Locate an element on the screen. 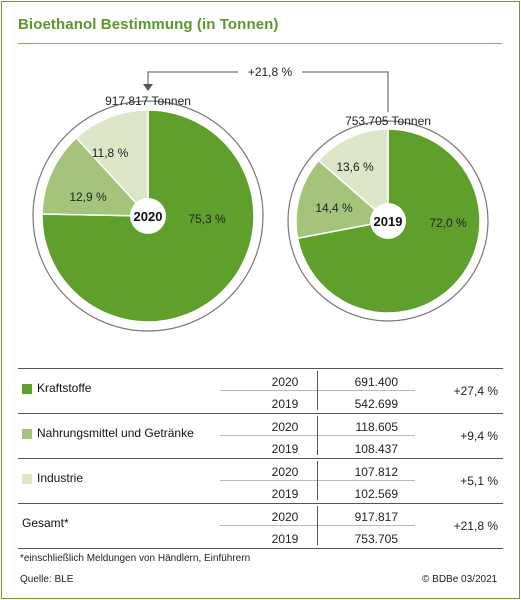 This screenshot has height=600, width=521. copyright-note: © BDBe 03/2021 is located at coordinates (460, 579).